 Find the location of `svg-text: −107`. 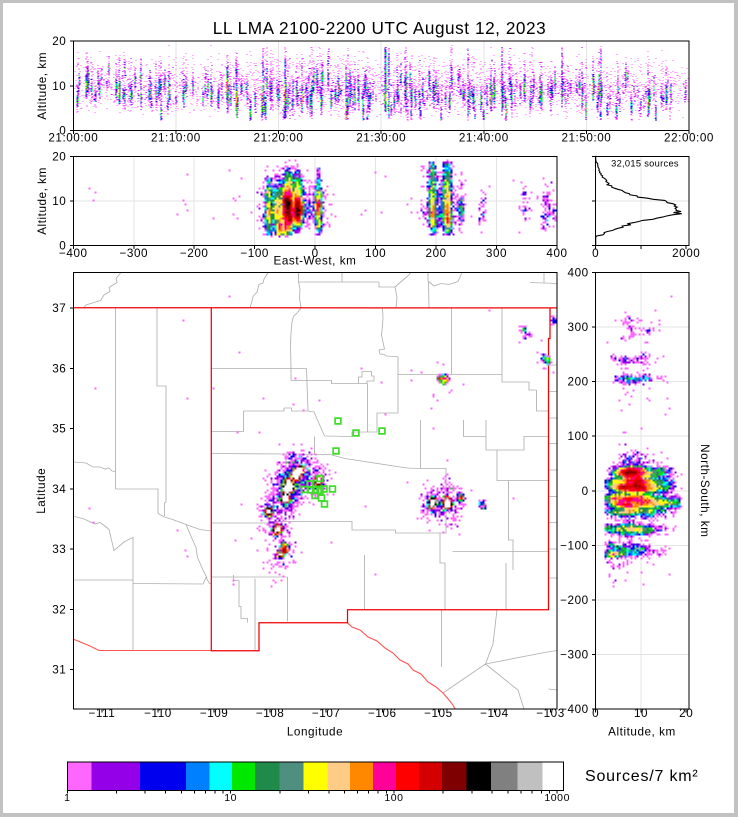

svg-text: −107 is located at coordinates (326, 713).